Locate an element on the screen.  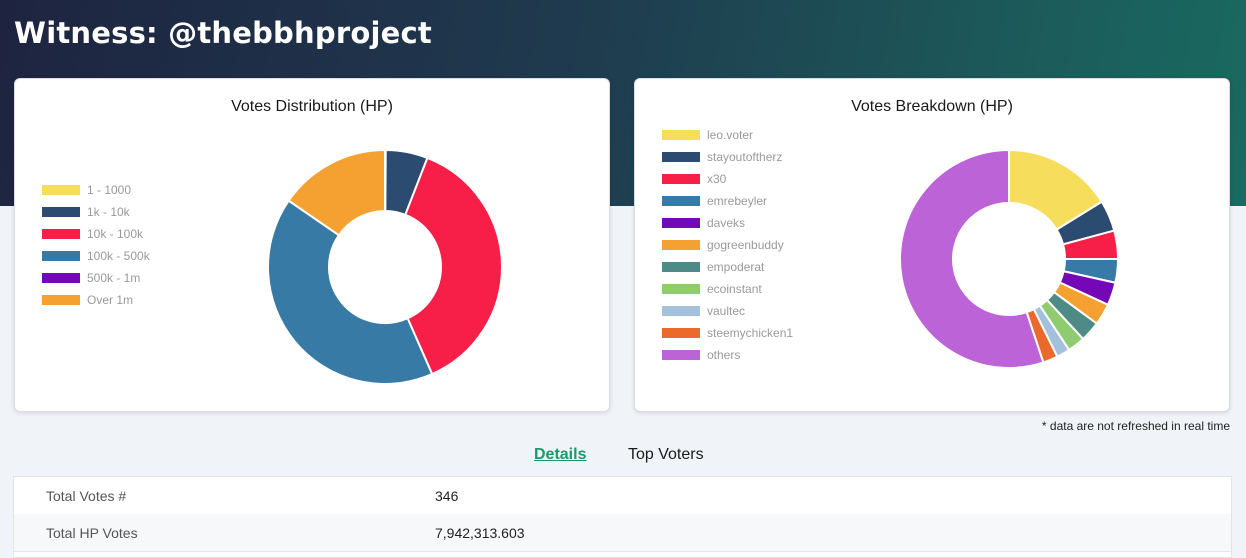
legend-item-gogreenbuddy: gogreenbuddy is located at coordinates (727, 245).